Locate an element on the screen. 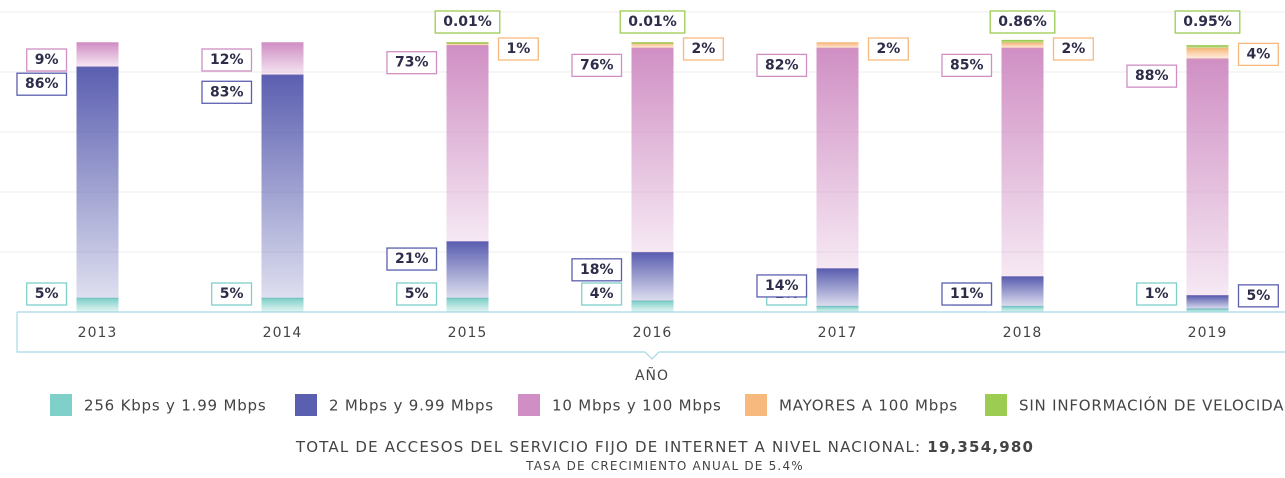 The height and width of the screenshot is (478, 1285). value-label: 85% is located at coordinates (967, 65).